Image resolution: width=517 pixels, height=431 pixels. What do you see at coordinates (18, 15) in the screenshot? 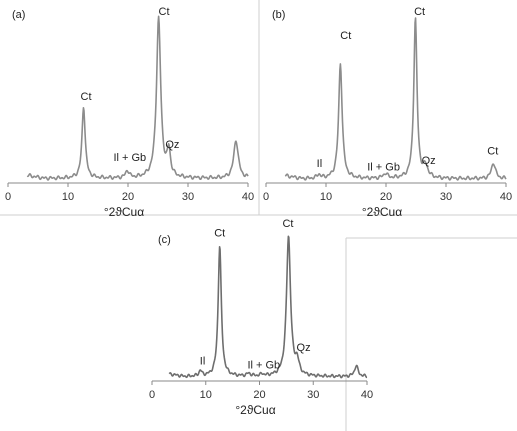
I see `panel-label: (a)` at bounding box center [18, 15].